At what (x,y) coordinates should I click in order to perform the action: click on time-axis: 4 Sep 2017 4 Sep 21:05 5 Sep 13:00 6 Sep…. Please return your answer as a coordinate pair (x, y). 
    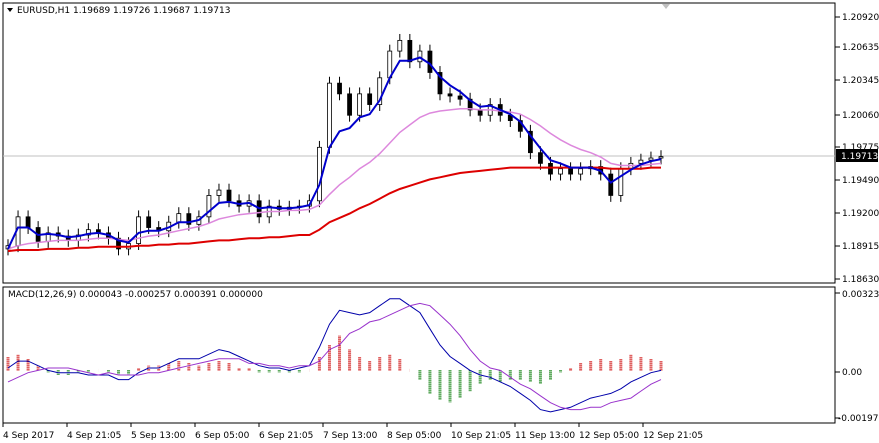
    Looking at the image, I should click on (352, 432).